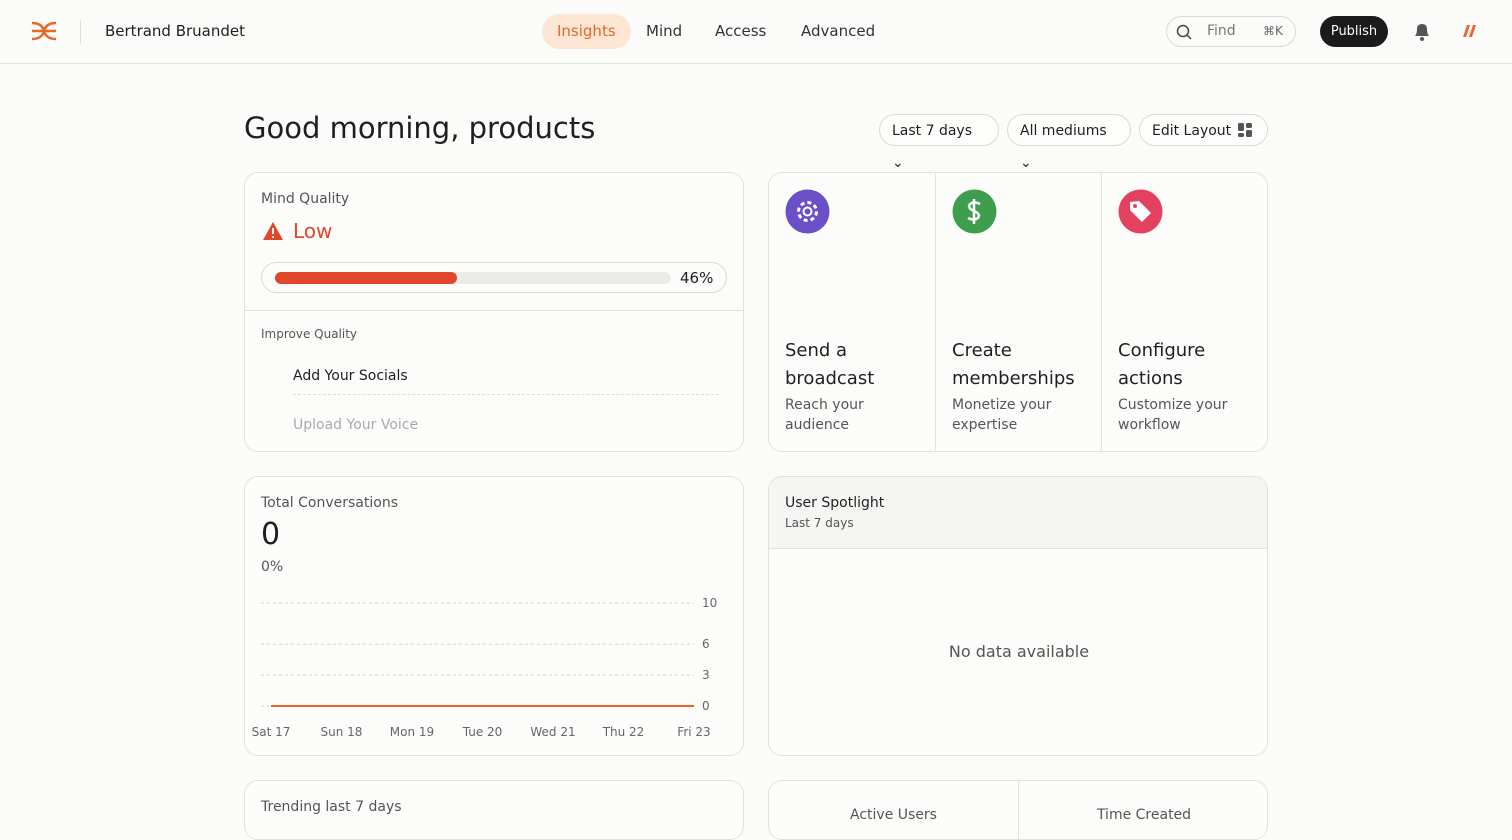 Image resolution: width=1512 pixels, height=840 pixels. I want to click on progress-label: 46%, so click(697, 278).